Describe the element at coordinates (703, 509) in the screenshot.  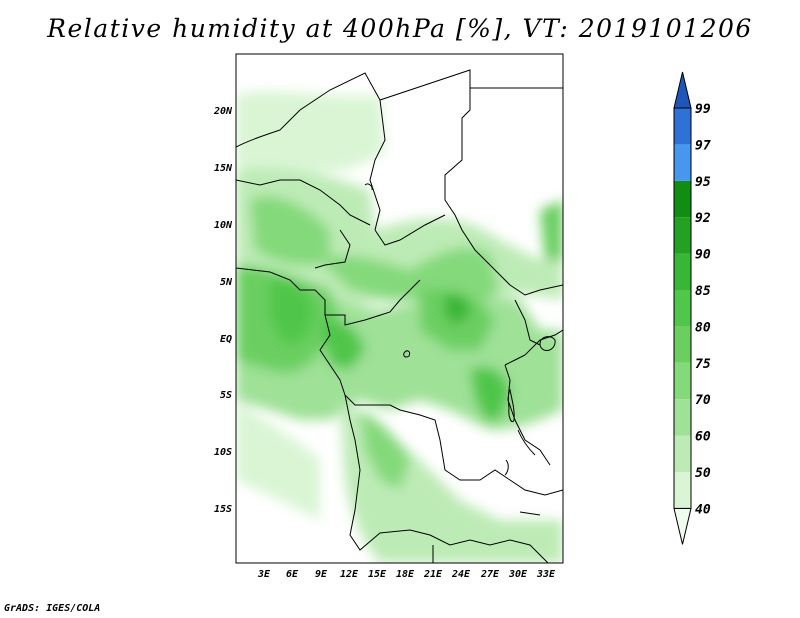
I see `colorbar-label: 40` at that location.